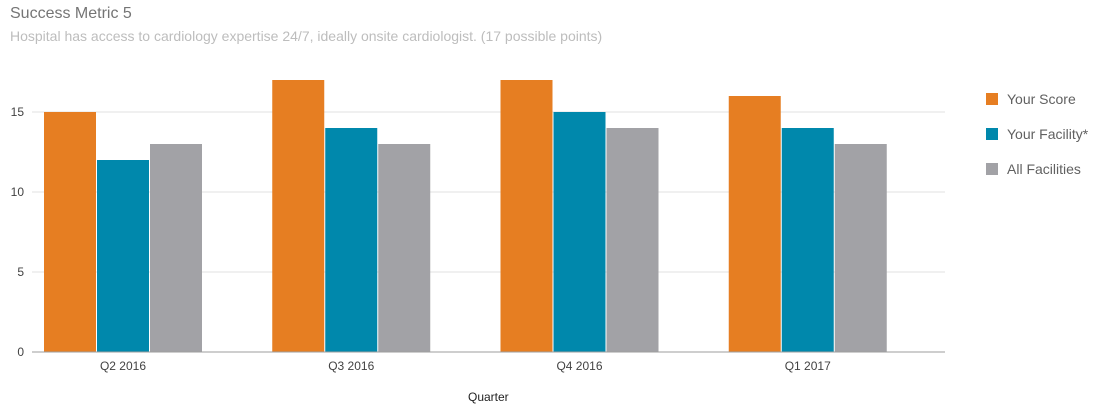 This screenshot has width=1110, height=404. I want to click on legend-item-your-score: Your Score, so click(1046, 98).